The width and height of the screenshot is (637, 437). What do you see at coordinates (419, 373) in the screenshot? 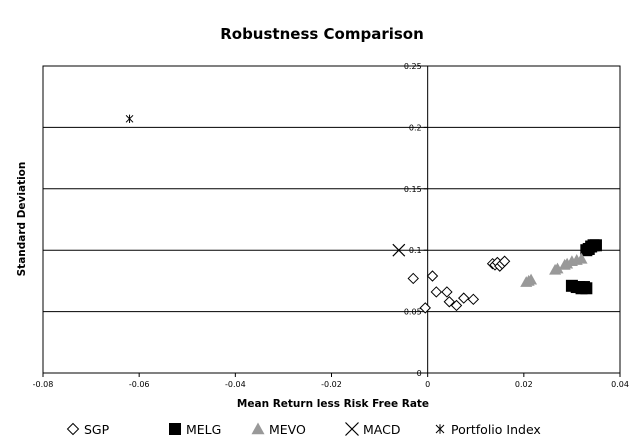
I see `y-tick-label: 0` at bounding box center [419, 373].